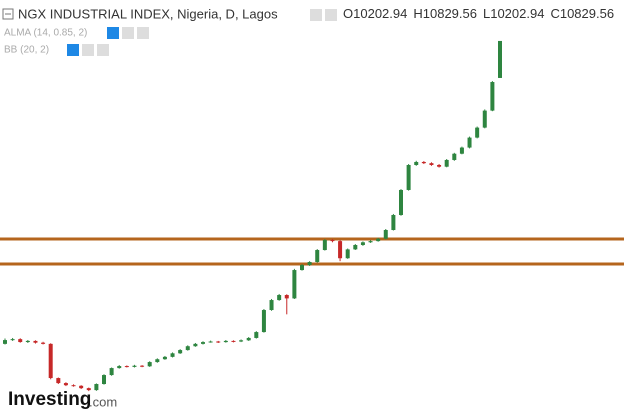 This screenshot has width=624, height=420. What do you see at coordinates (348, 13) in the screenshot?
I see `ohlc-prefix: O` at bounding box center [348, 13].